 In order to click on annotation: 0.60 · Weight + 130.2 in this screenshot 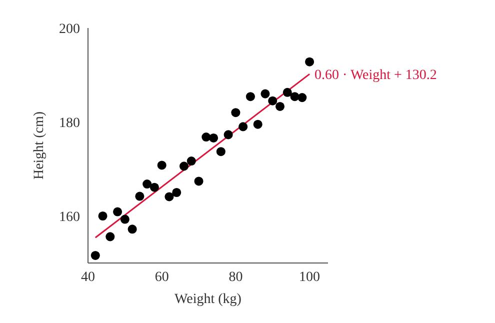, I will do `click(375, 76)`.